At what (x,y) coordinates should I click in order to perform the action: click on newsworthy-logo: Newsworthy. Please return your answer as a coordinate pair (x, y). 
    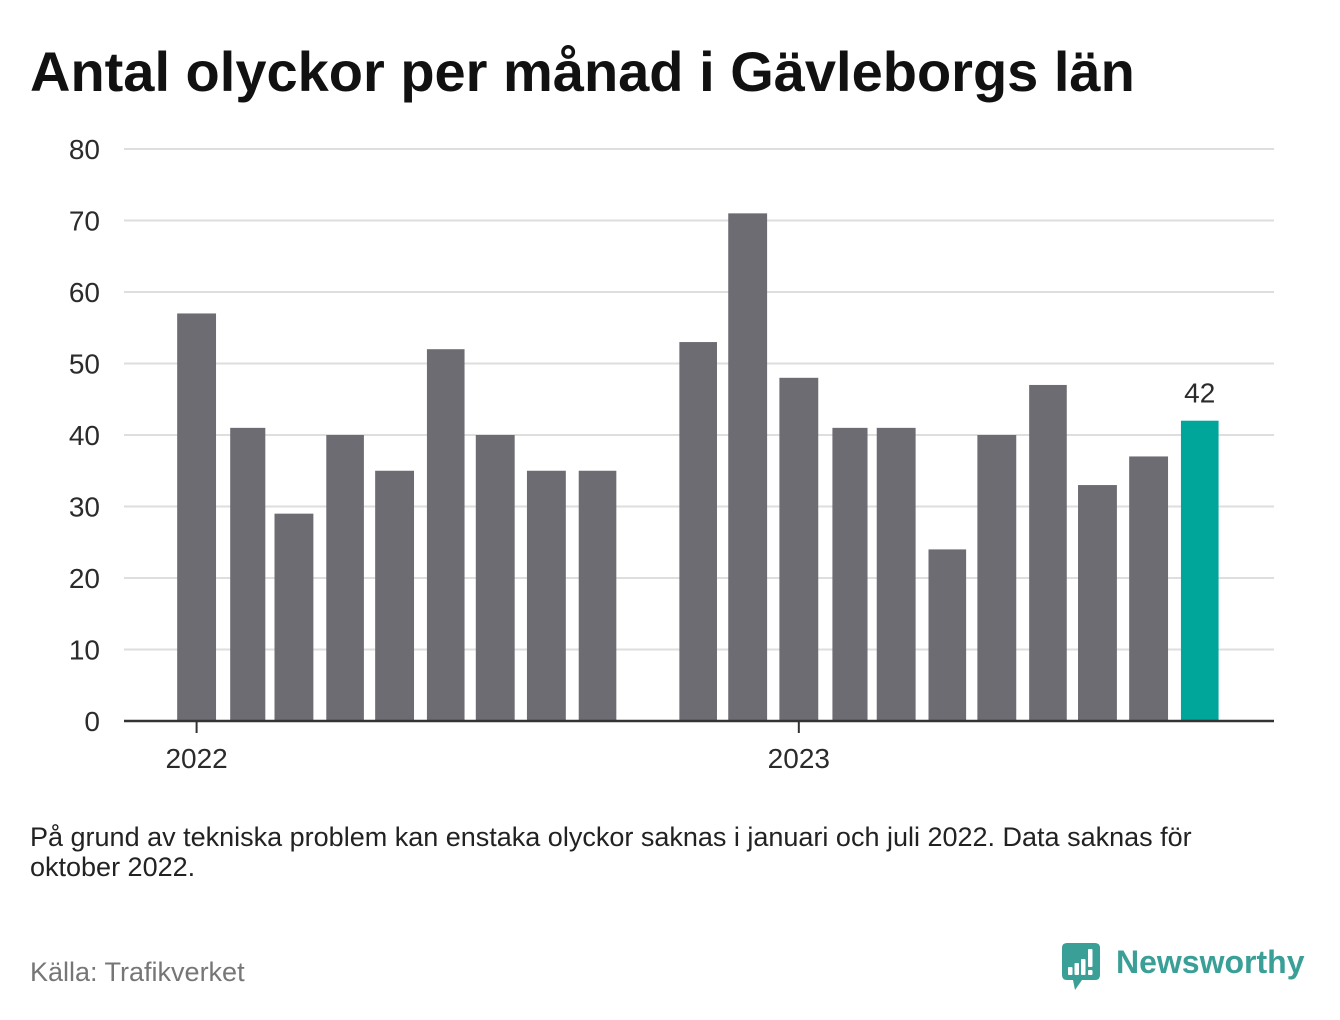
    Looking at the image, I should click on (1190, 967).